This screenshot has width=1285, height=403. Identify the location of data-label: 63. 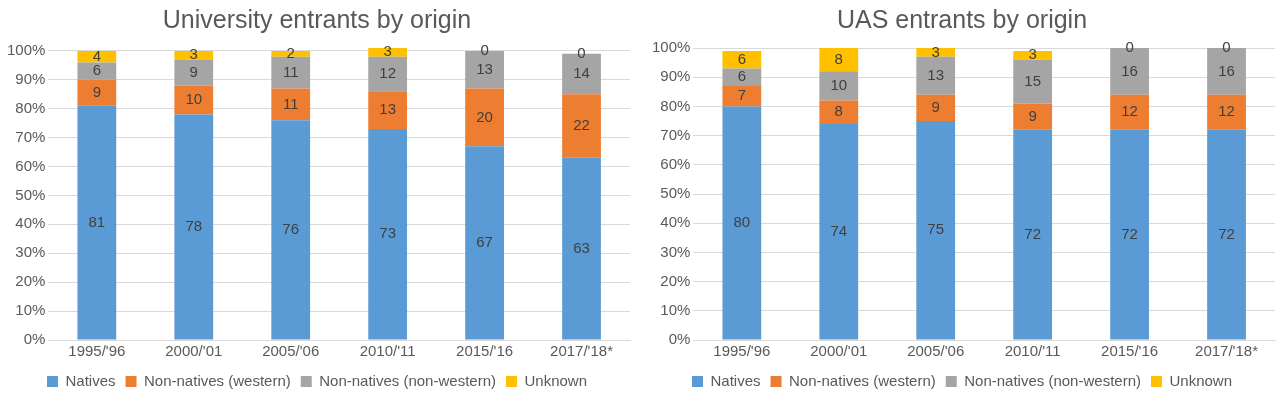
(581, 247).